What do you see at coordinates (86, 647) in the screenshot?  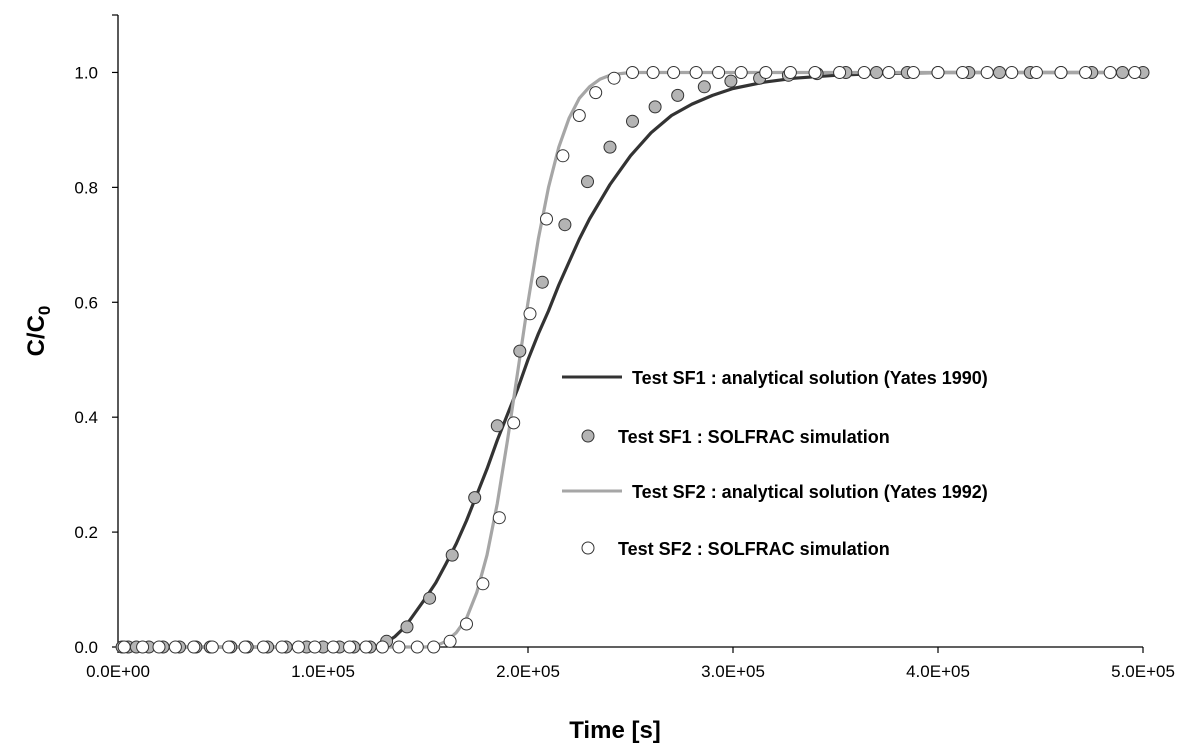 I see `y-tick-label: 0.0` at bounding box center [86, 647].